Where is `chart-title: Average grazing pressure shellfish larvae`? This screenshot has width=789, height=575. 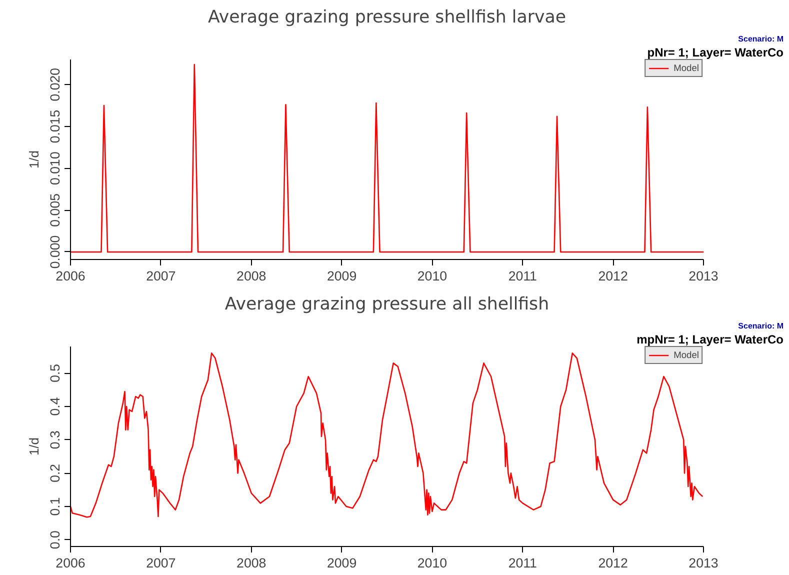 chart-title: Average grazing pressure shellfish larvae is located at coordinates (387, 18).